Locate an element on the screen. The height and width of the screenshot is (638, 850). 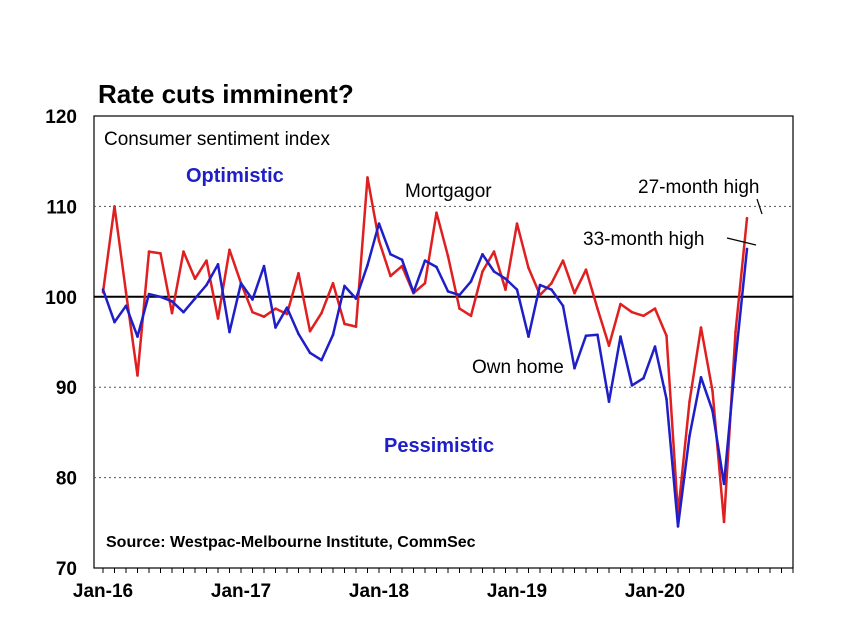
chart-subtitle: Consumer sentiment index is located at coordinates (217, 139).